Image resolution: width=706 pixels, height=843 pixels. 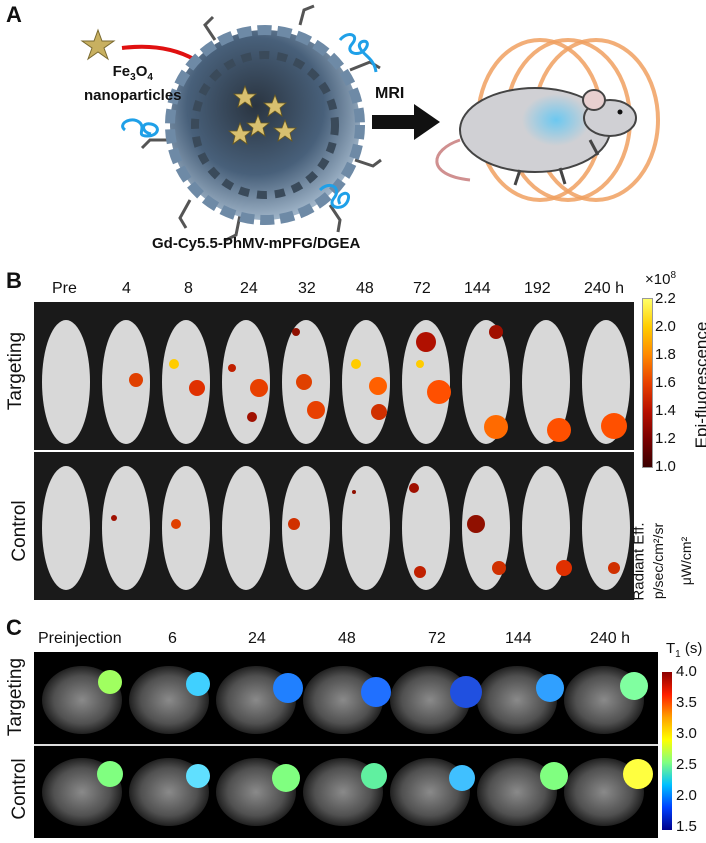 I want to click on fluor-tick: 2.2, so click(x=665, y=298).